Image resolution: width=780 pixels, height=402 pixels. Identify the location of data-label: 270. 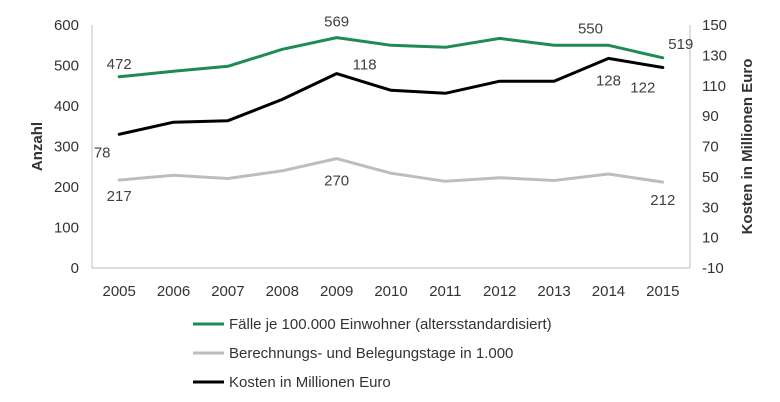
(336, 181).